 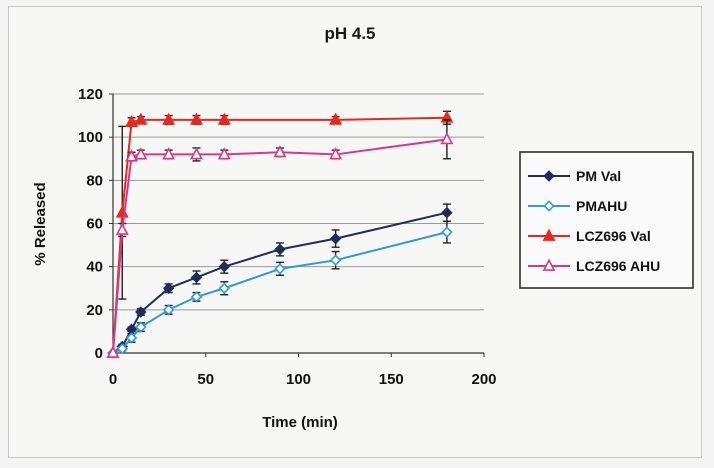 What do you see at coordinates (90, 94) in the screenshot?
I see `y-tick-label-120: 120` at bounding box center [90, 94].